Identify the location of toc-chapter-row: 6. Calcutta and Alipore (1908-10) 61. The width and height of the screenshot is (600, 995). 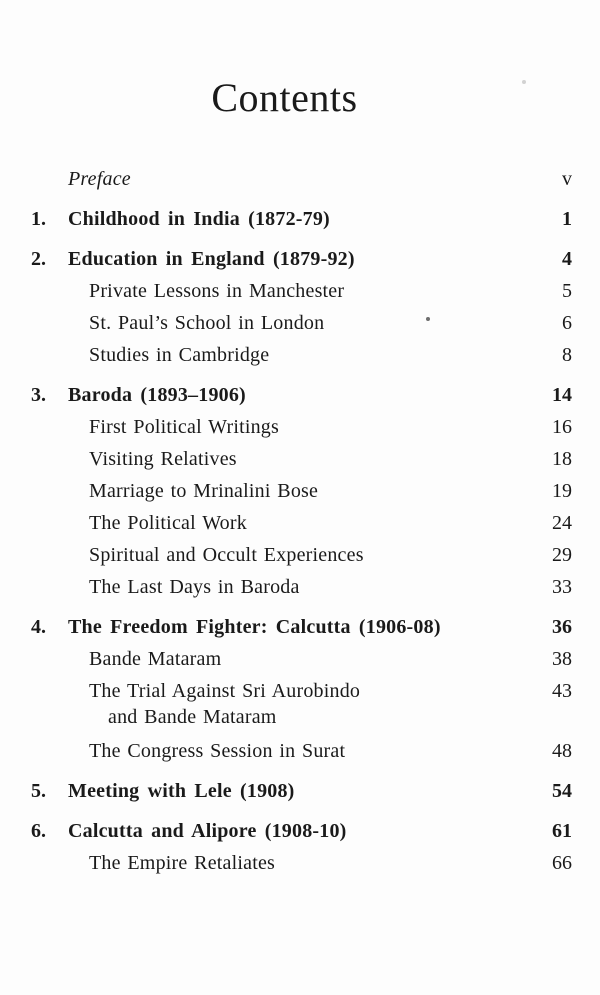
(301, 831).